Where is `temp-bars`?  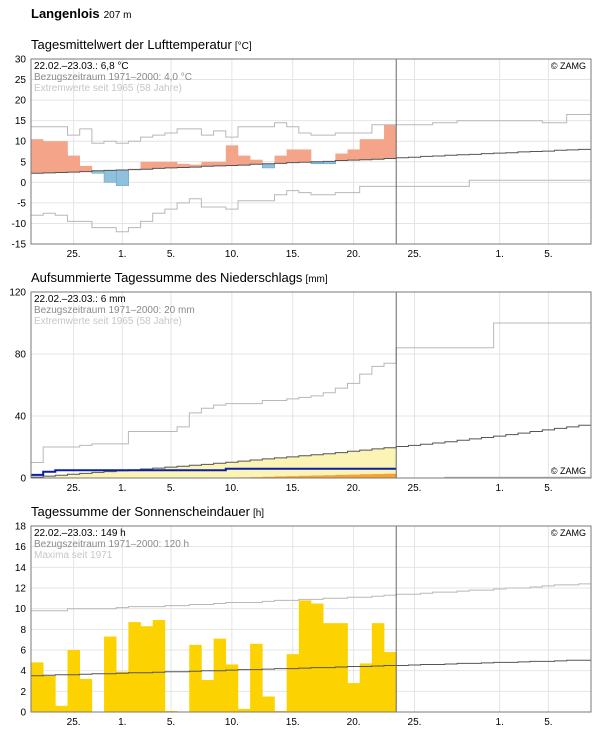
temp-bars is located at coordinates (214, 155).